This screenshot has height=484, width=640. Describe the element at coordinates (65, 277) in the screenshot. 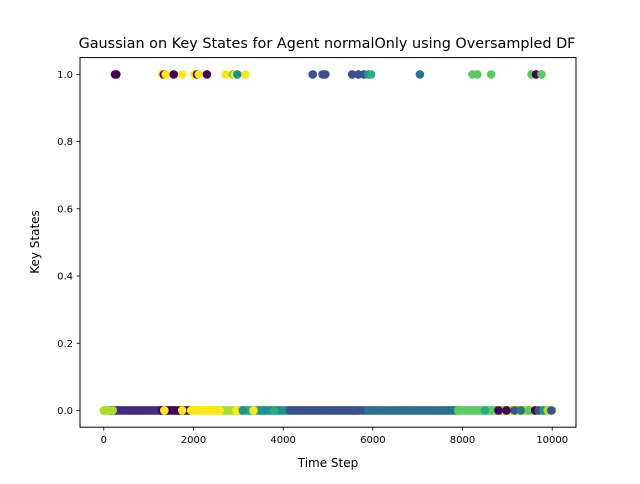

I see `y-tick-label: 0.4` at that location.